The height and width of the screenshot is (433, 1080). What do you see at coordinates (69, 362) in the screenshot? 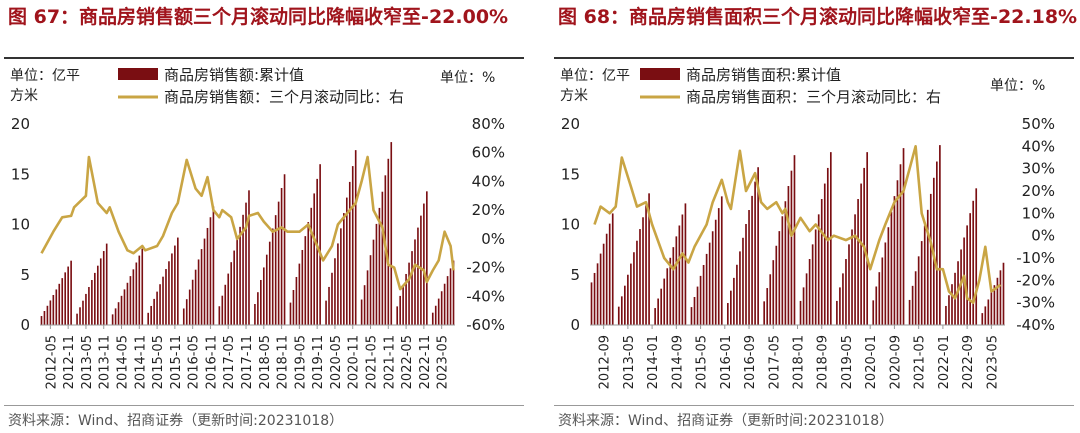
I see `x-tick-label: 2012-11` at bounding box center [69, 362].